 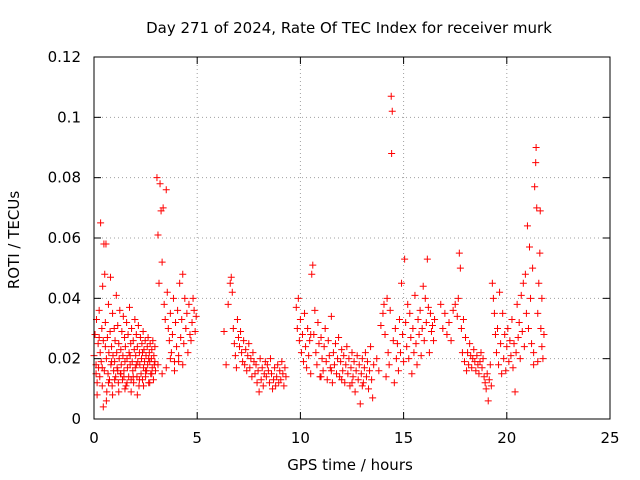 What do you see at coordinates (69, 117) in the screenshot?
I see `y-tick-label: 0.1` at bounding box center [69, 117].